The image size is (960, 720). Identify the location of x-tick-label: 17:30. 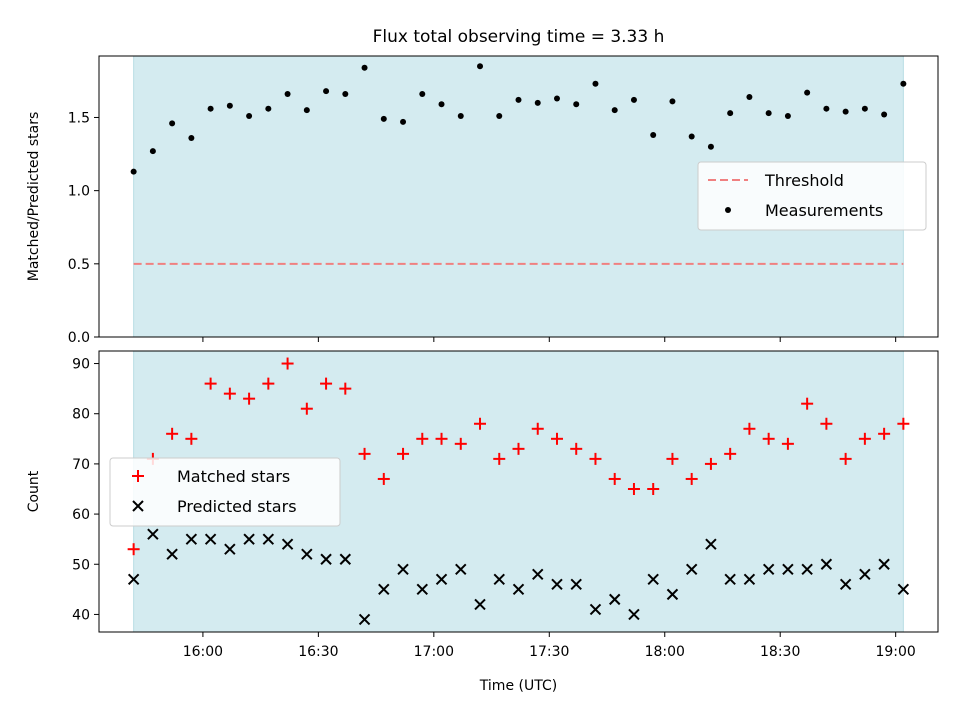
(549, 652).